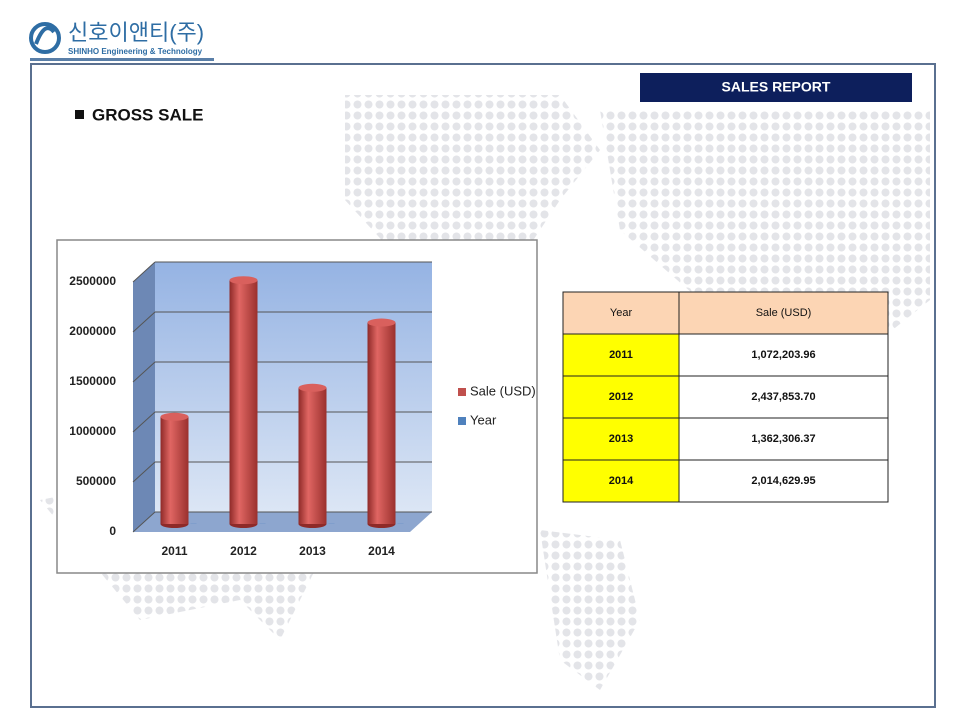 Image resolution: width=960 pixels, height=725 pixels. Describe the element at coordinates (112, 531) in the screenshot. I see `y-tick-label: 0` at that location.